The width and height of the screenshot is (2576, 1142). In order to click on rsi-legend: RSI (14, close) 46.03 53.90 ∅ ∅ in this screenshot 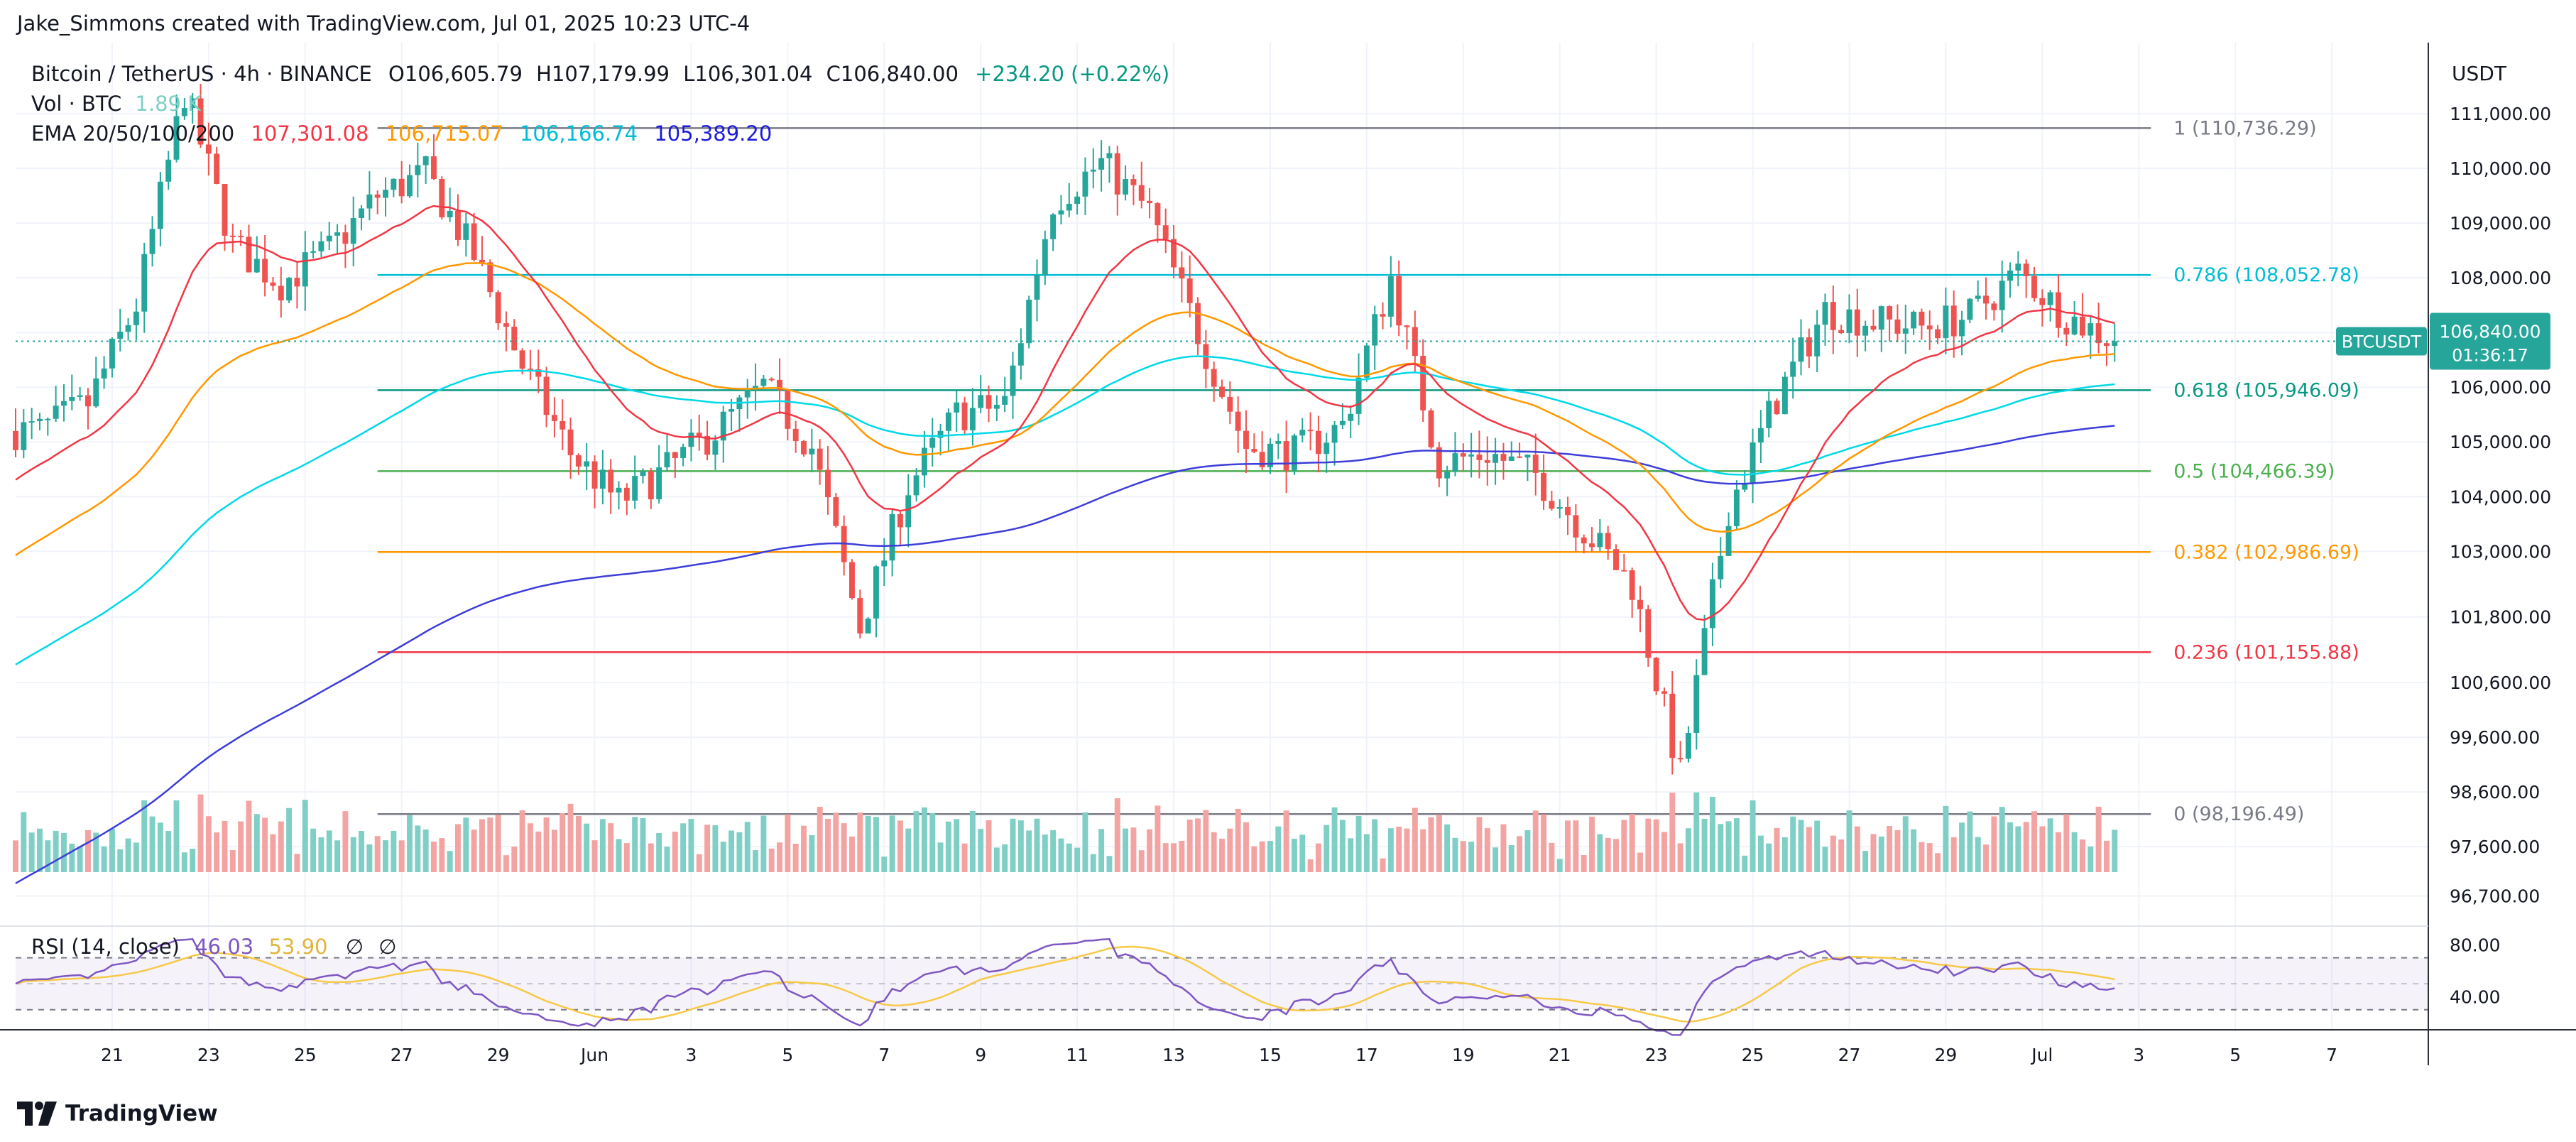, I will do `click(213, 946)`.